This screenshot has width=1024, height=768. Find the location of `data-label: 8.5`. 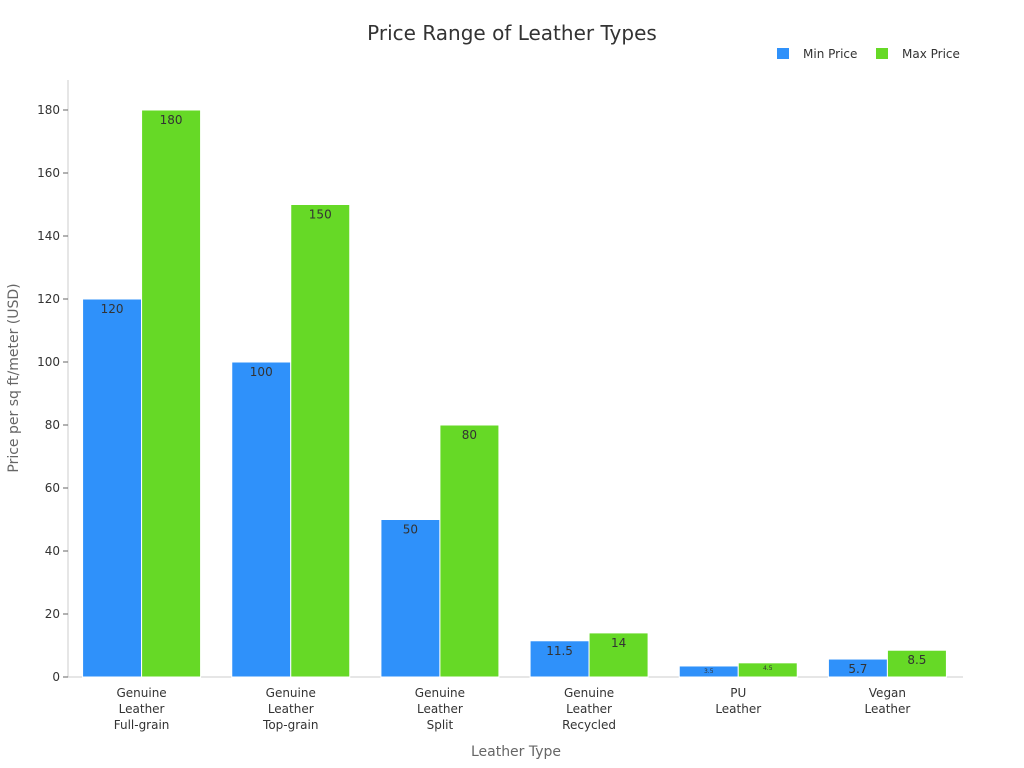

data-label: 8.5 is located at coordinates (916, 660).